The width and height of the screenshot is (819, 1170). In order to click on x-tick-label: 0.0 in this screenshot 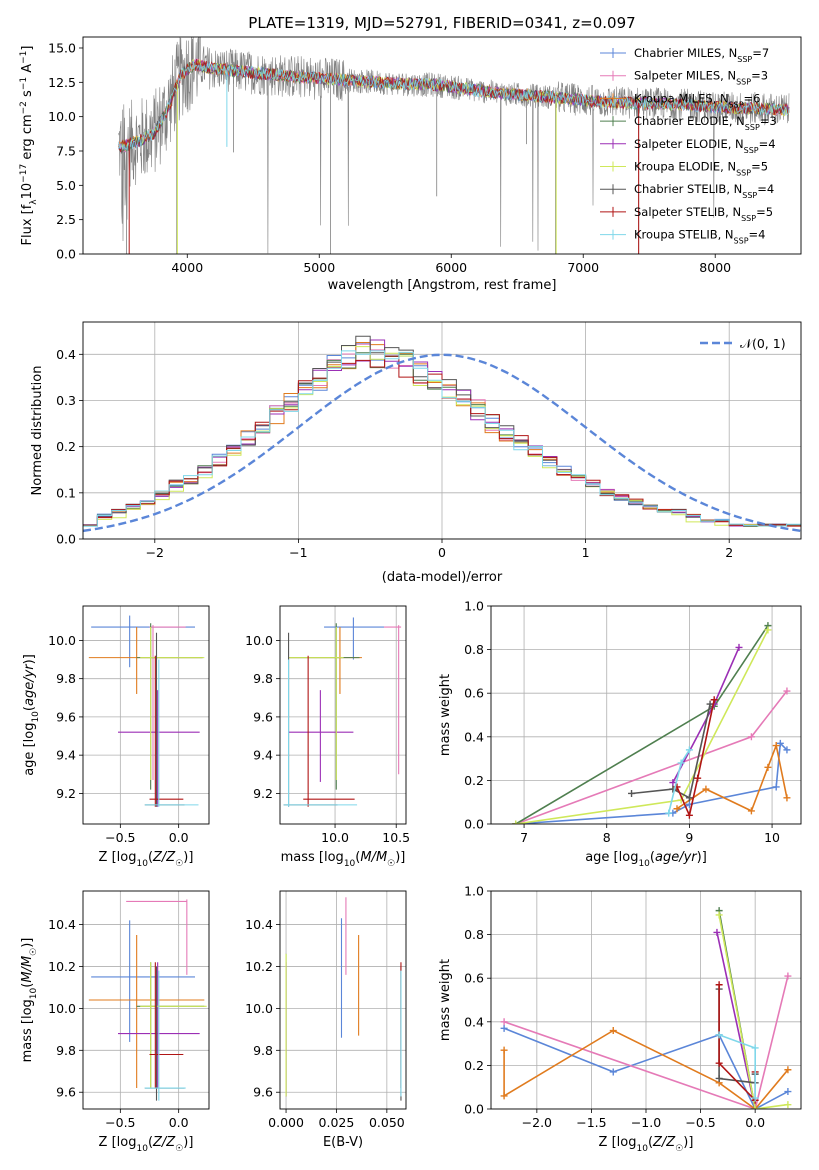, I will do `click(179, 1122)`.